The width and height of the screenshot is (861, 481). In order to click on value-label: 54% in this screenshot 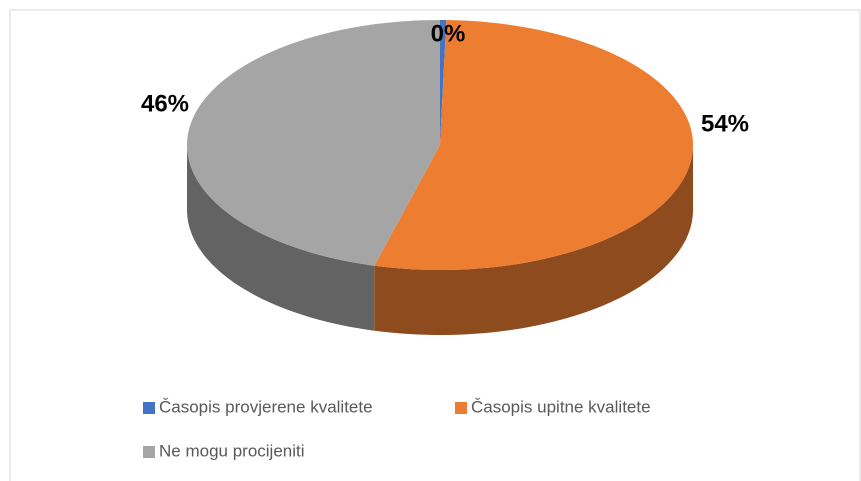, I will do `click(725, 123)`.